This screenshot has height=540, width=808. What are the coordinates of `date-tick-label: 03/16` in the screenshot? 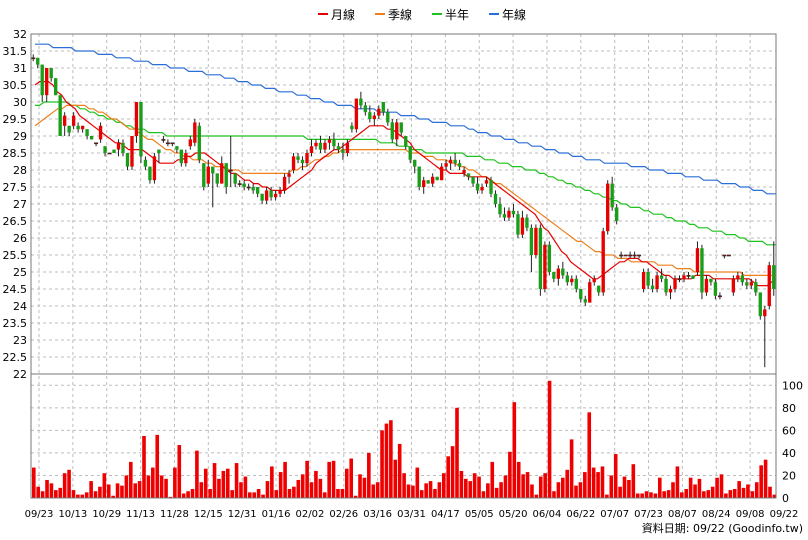 It's located at (377, 514).